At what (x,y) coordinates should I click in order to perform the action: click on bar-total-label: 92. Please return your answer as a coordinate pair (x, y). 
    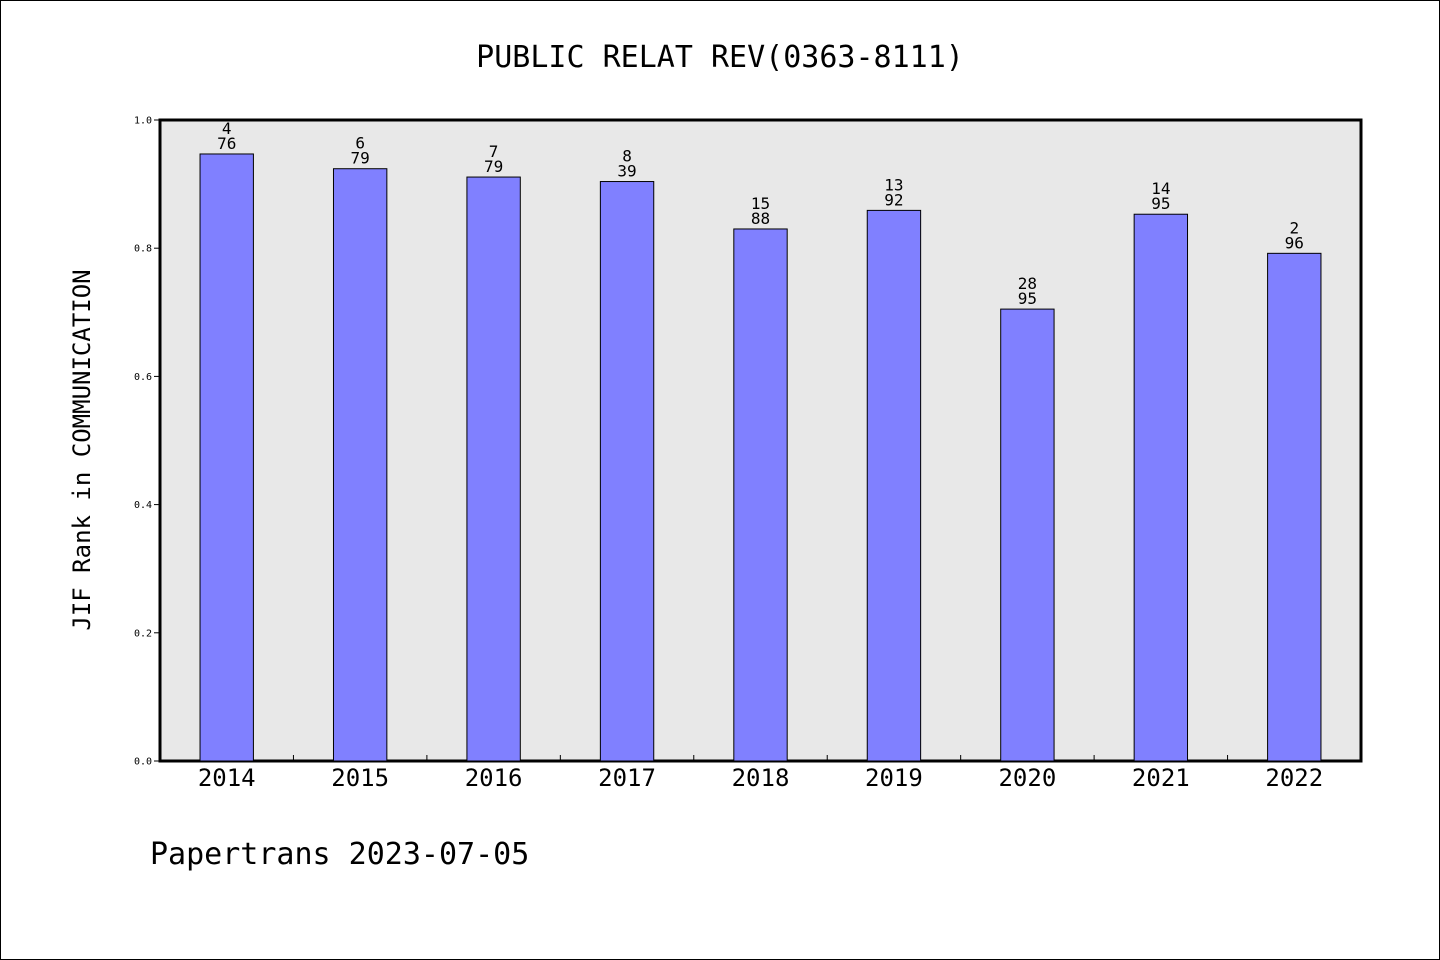
    Looking at the image, I should click on (893, 199).